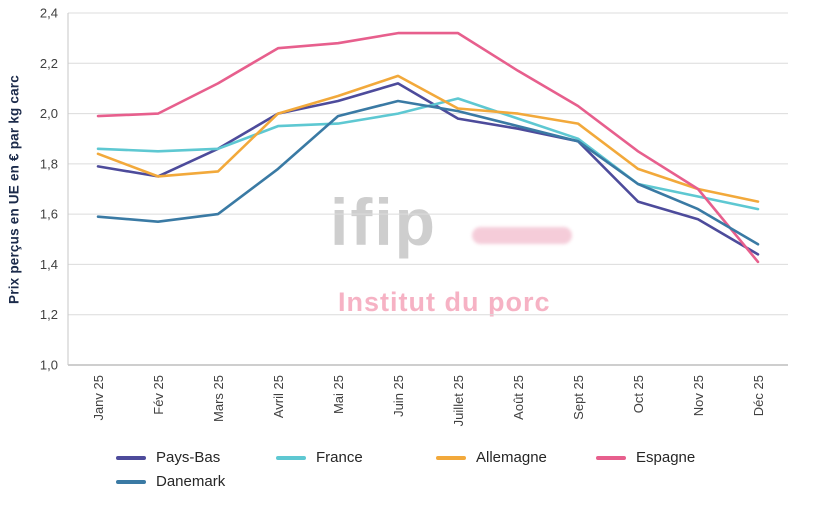  I want to click on legend-label: France, so click(339, 457).